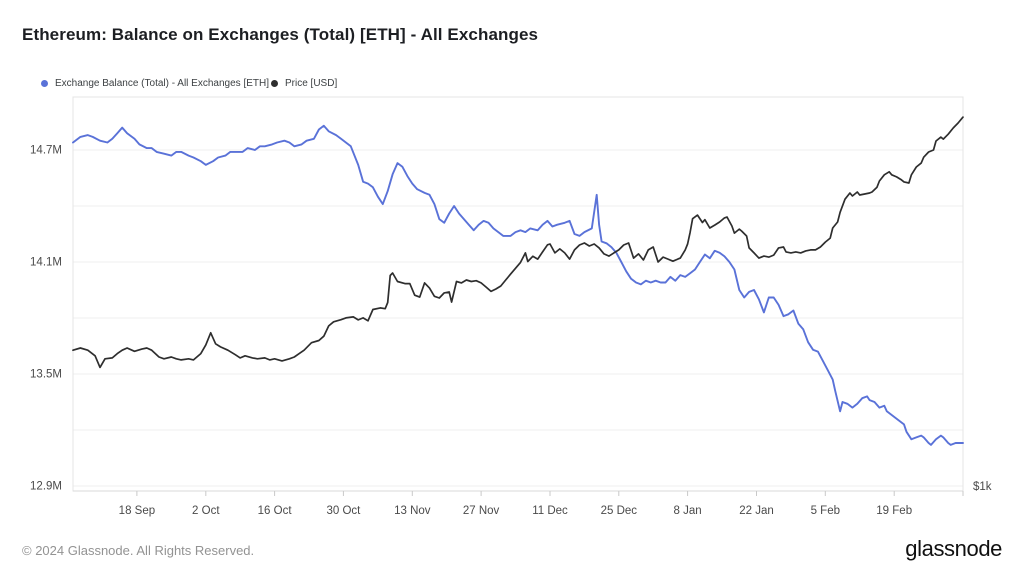  I want to click on balance-series-dot-icon, so click(44, 83).